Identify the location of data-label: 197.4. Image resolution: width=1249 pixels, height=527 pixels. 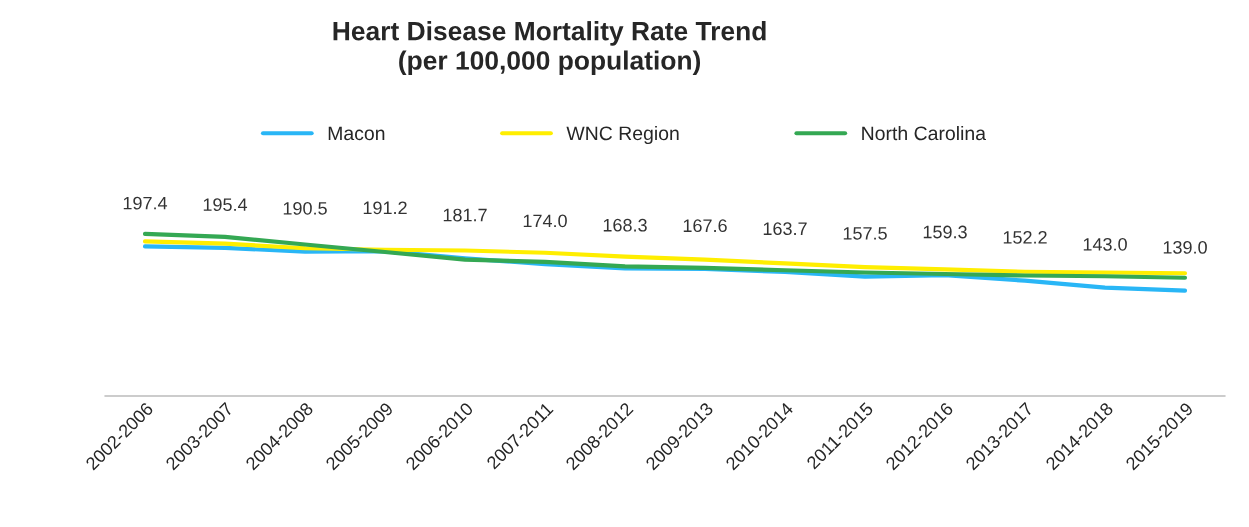
(145, 203).